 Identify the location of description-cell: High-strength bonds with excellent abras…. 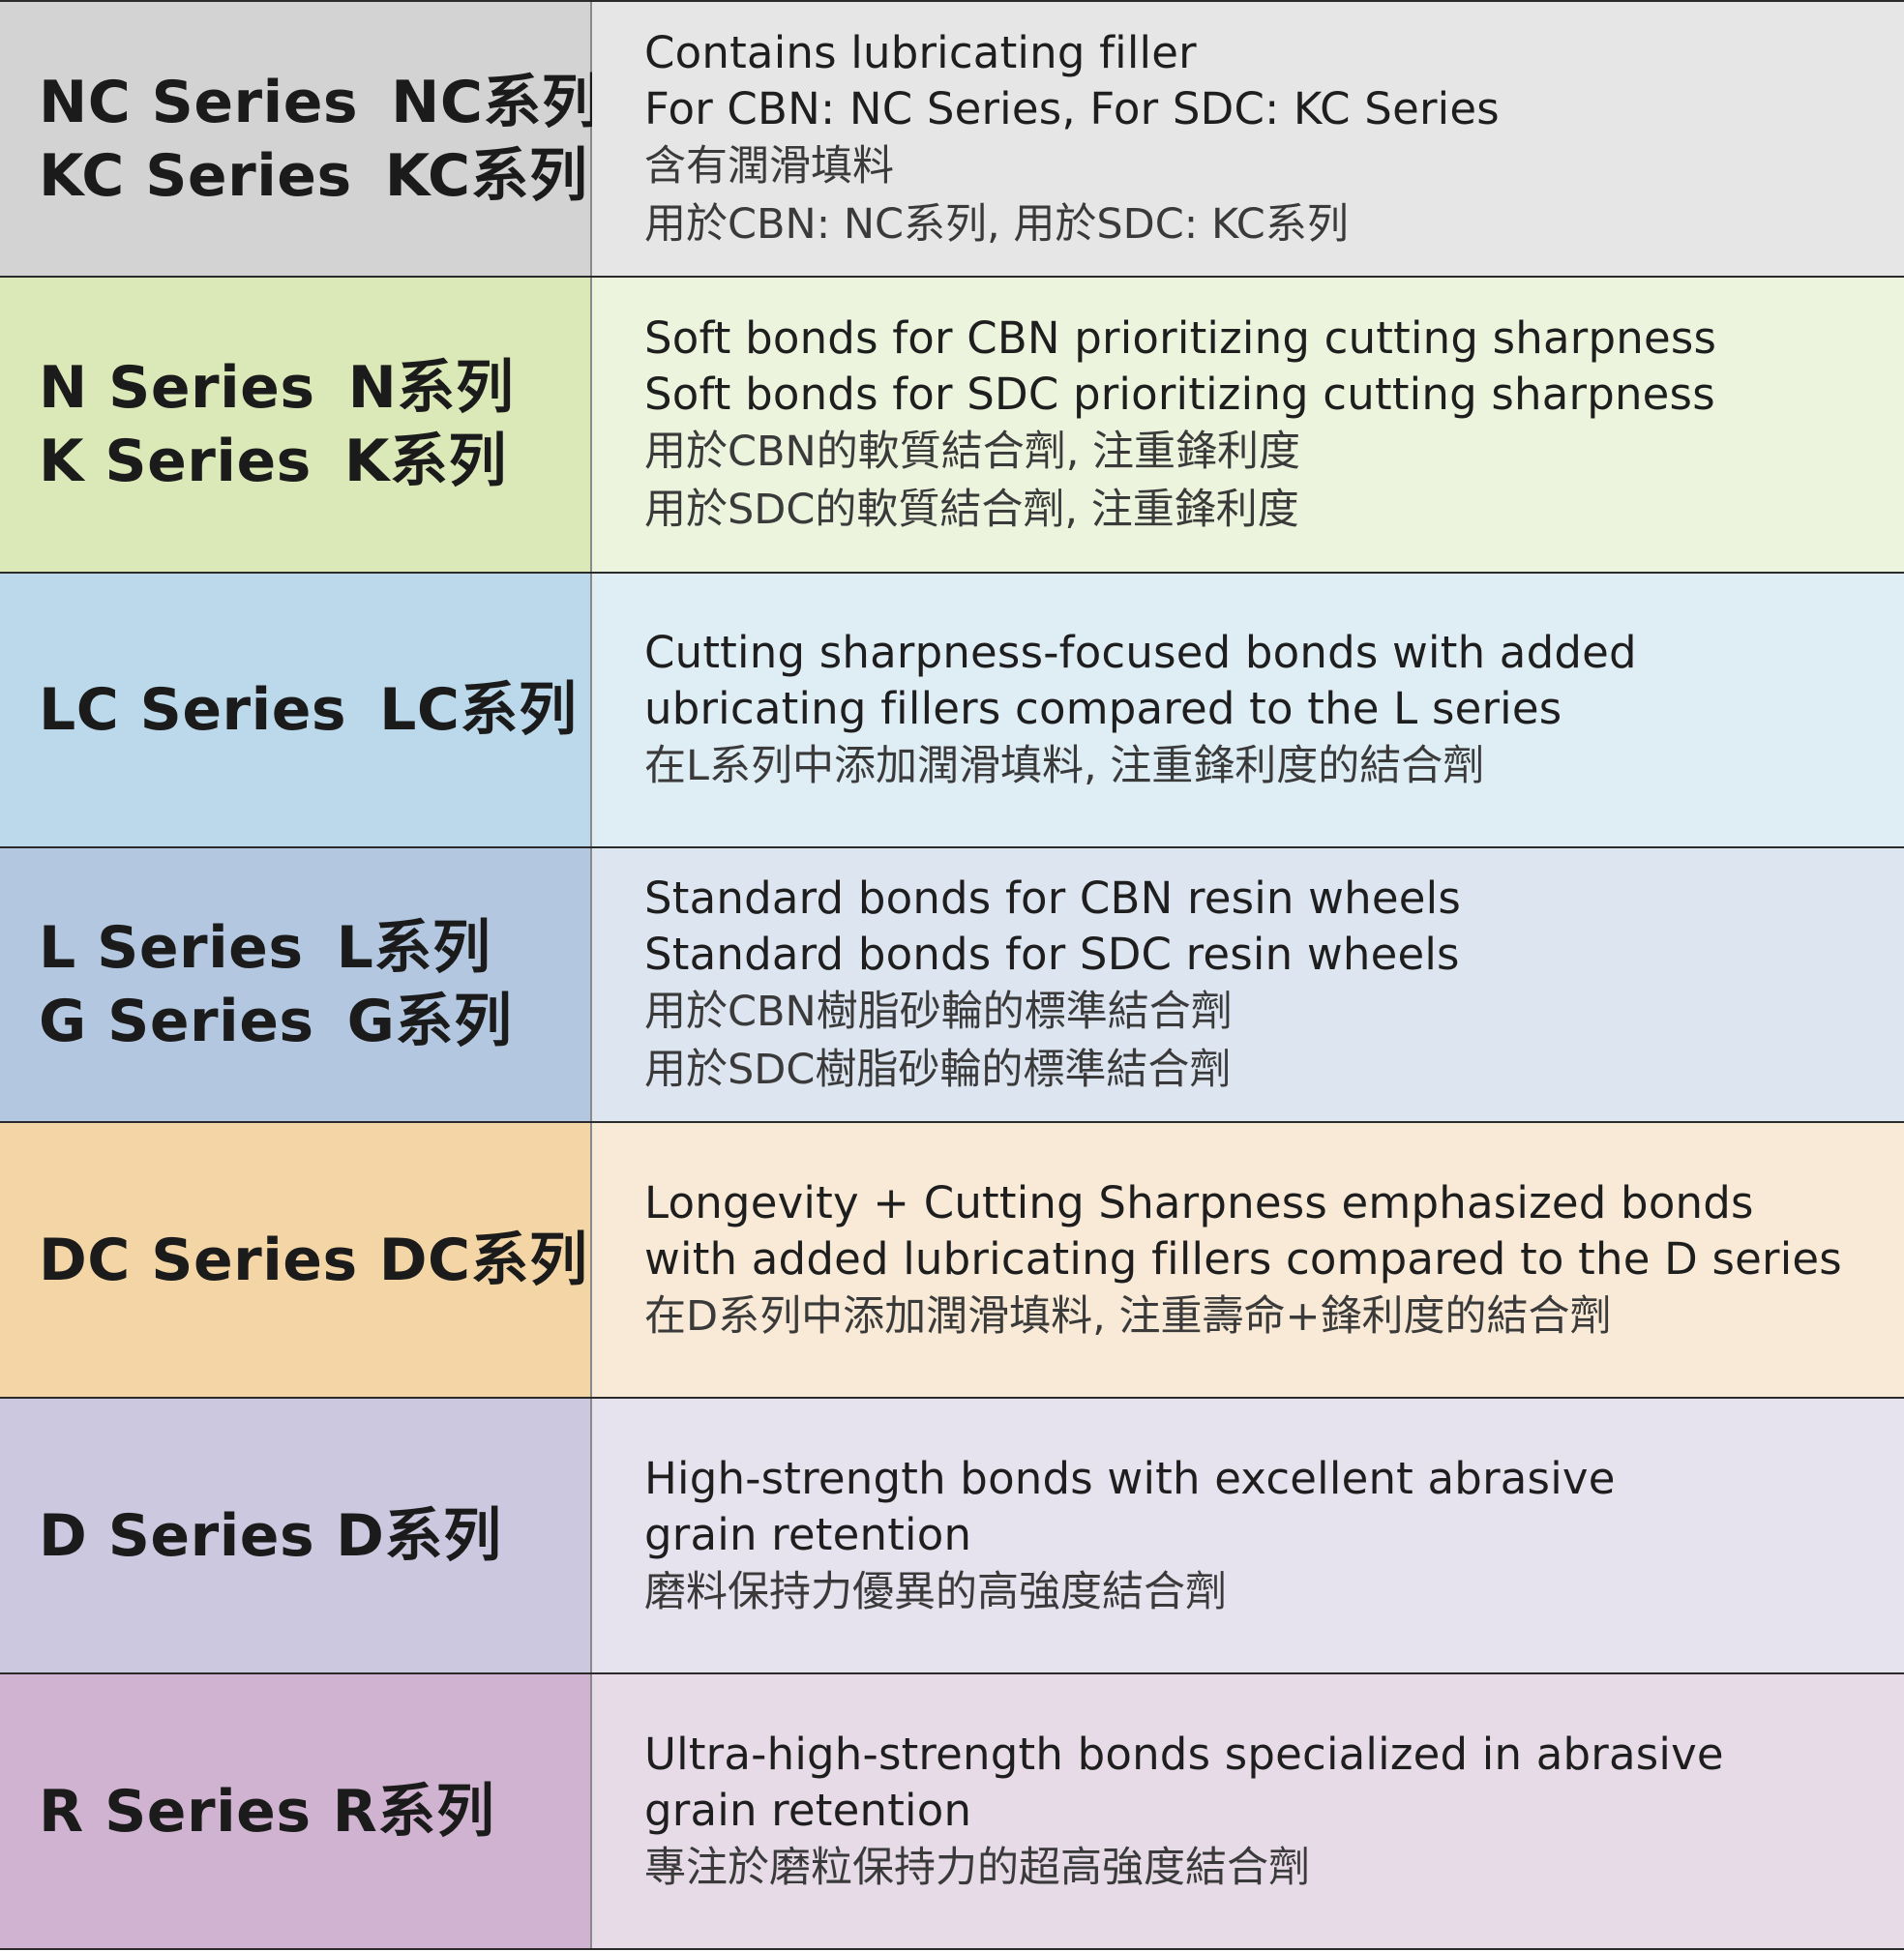
(1248, 1535).